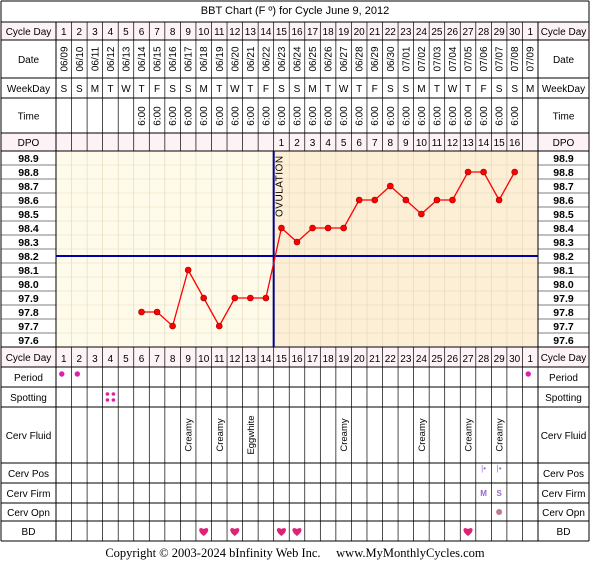  What do you see at coordinates (391, 58) in the screenshot?
I see `date-label: 06/30` at bounding box center [391, 58].